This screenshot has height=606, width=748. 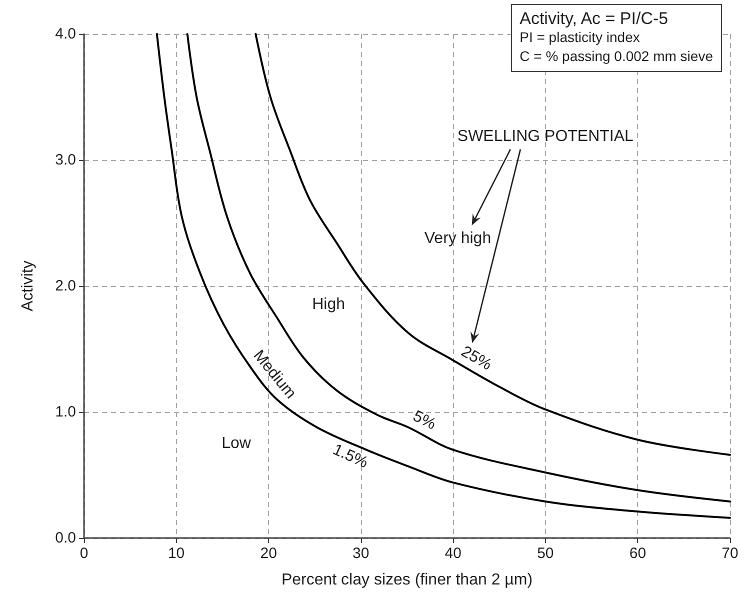 I want to click on x-tick-label: 40, so click(x=453, y=553).